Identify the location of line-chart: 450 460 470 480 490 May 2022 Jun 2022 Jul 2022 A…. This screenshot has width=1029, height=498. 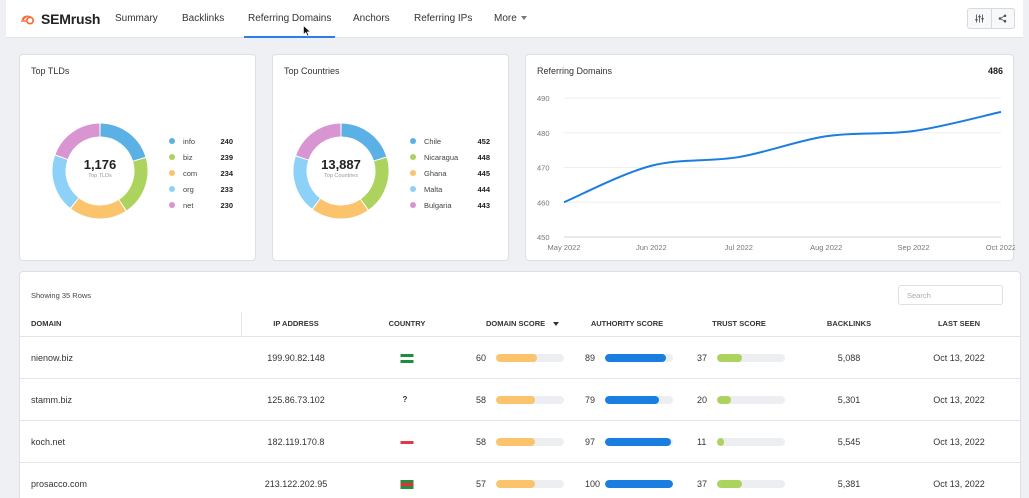
(776, 173).